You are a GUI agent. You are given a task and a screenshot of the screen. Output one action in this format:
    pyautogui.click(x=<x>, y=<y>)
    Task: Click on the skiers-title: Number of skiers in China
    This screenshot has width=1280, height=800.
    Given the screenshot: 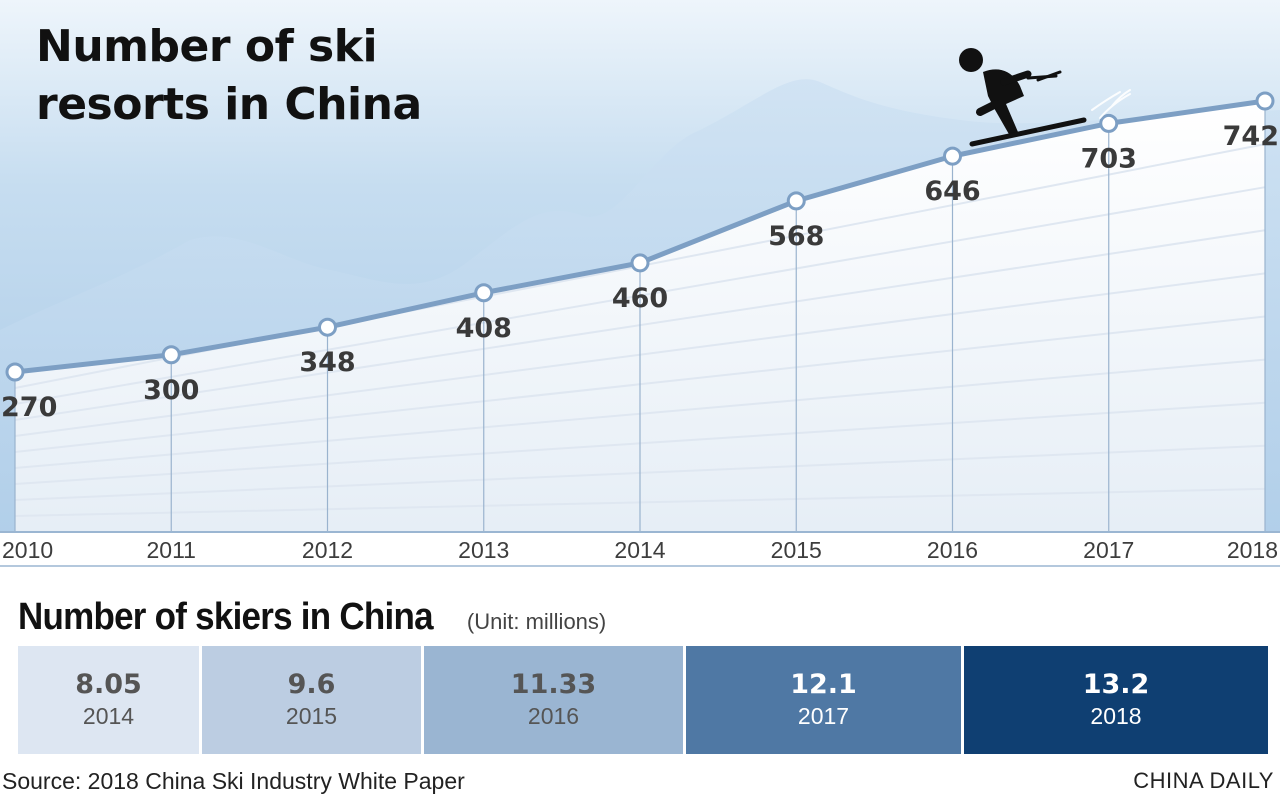 What is the action you would take?
    pyautogui.click(x=226, y=617)
    